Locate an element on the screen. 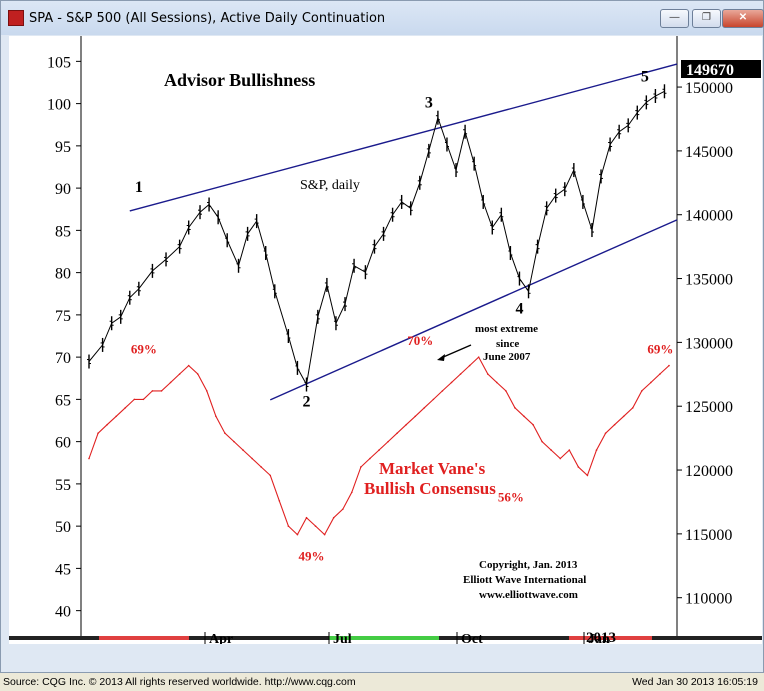 The height and width of the screenshot is (691, 764). left-tick-label: 65 is located at coordinates (63, 400).